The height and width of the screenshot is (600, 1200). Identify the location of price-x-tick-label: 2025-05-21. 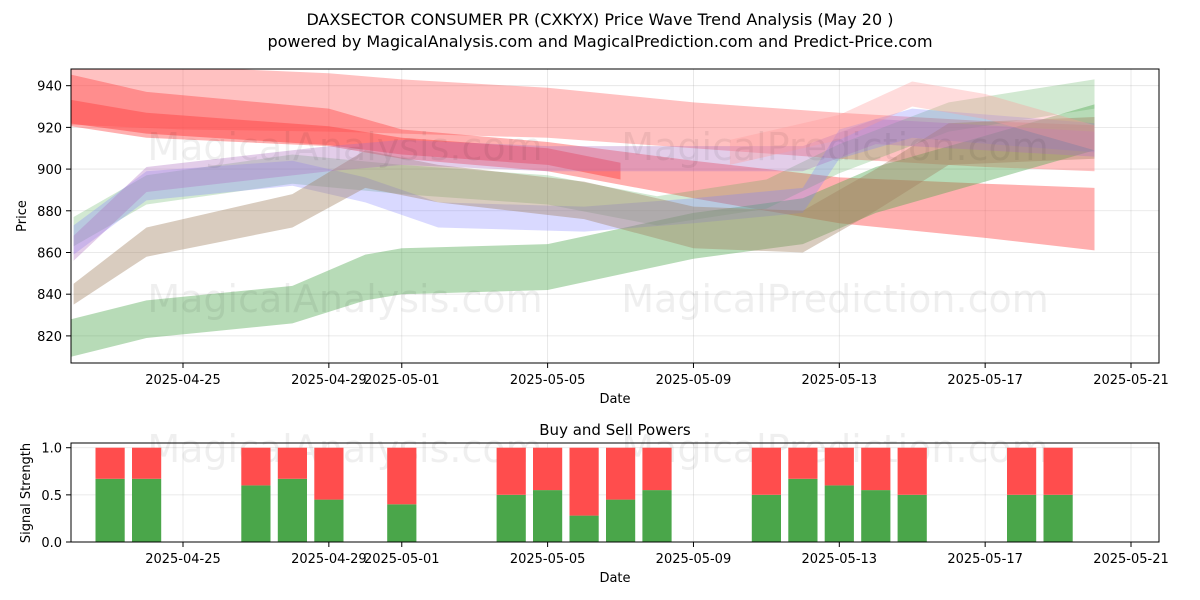
(1131, 380).